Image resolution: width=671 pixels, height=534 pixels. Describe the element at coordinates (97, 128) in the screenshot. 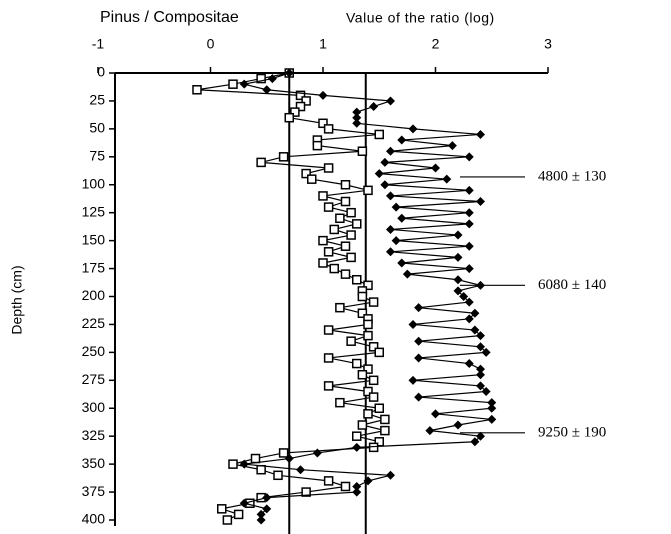

I see `y-tick-label: 50` at that location.